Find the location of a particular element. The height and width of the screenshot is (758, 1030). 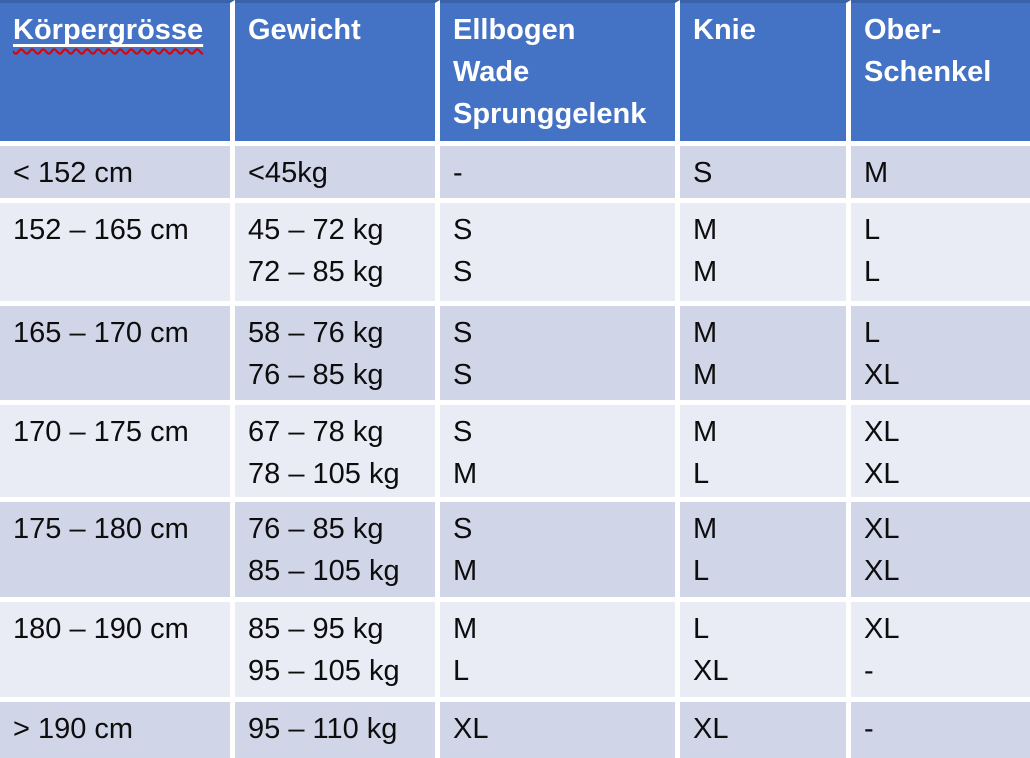

table-row: < 152 cm <45kg - S M is located at coordinates (515, 174).